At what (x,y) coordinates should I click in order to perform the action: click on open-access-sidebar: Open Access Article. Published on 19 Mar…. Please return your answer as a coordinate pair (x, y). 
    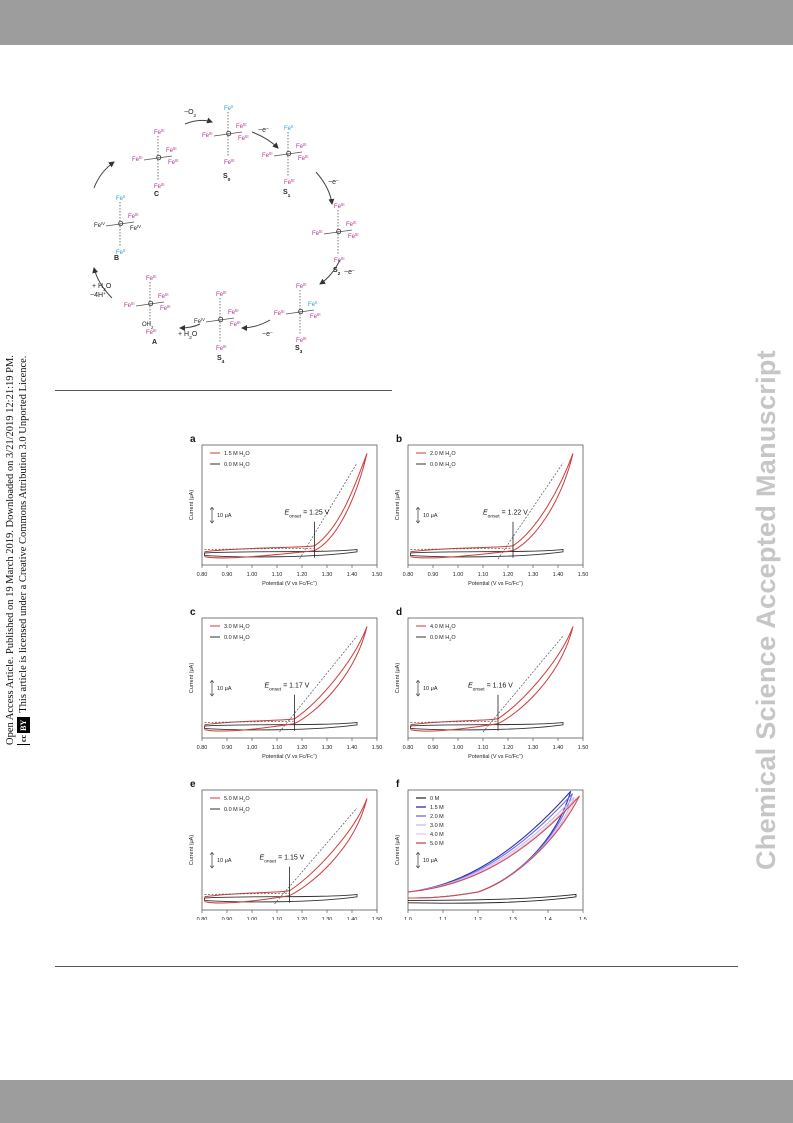
    Looking at the image, I should click on (28, 515).